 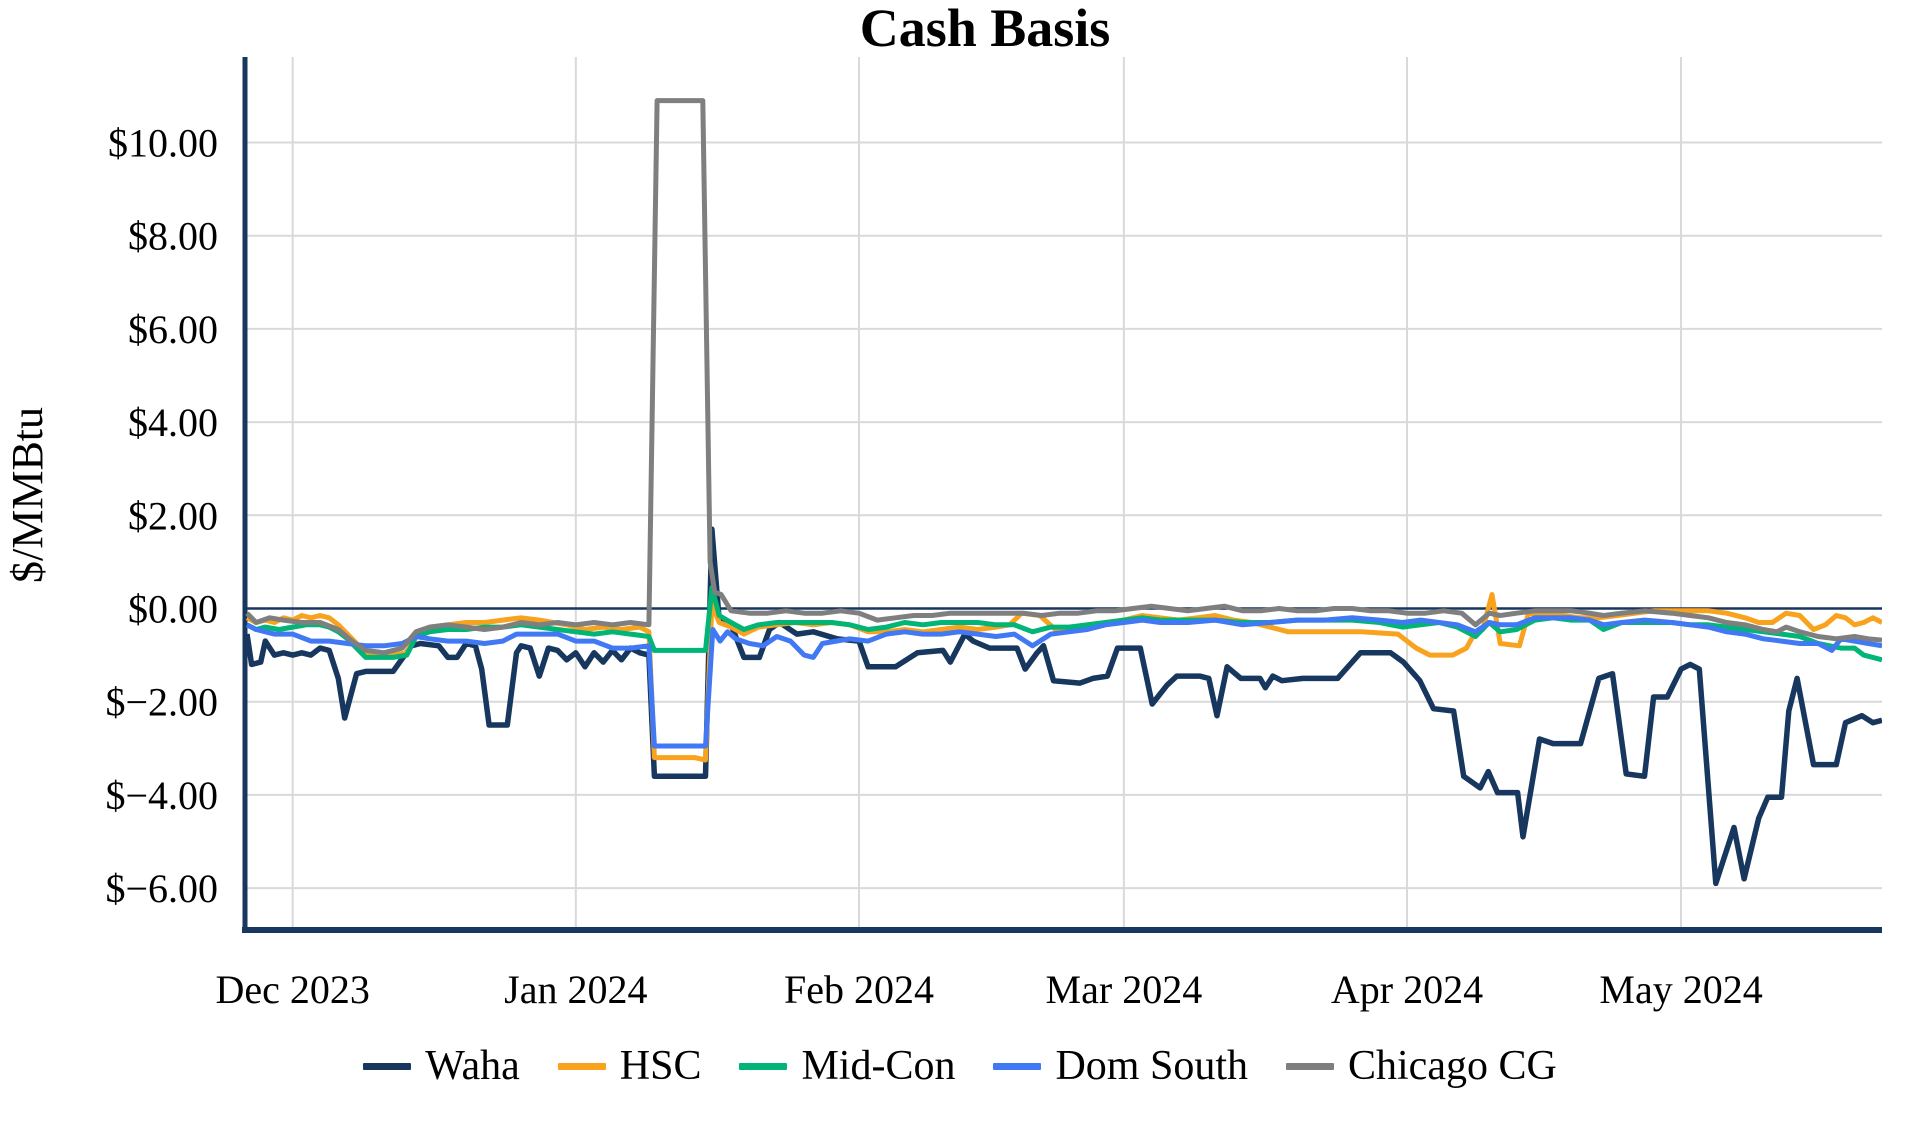 What do you see at coordinates (161, 795) in the screenshot?
I see `y-tick-label: $−4.00` at bounding box center [161, 795].